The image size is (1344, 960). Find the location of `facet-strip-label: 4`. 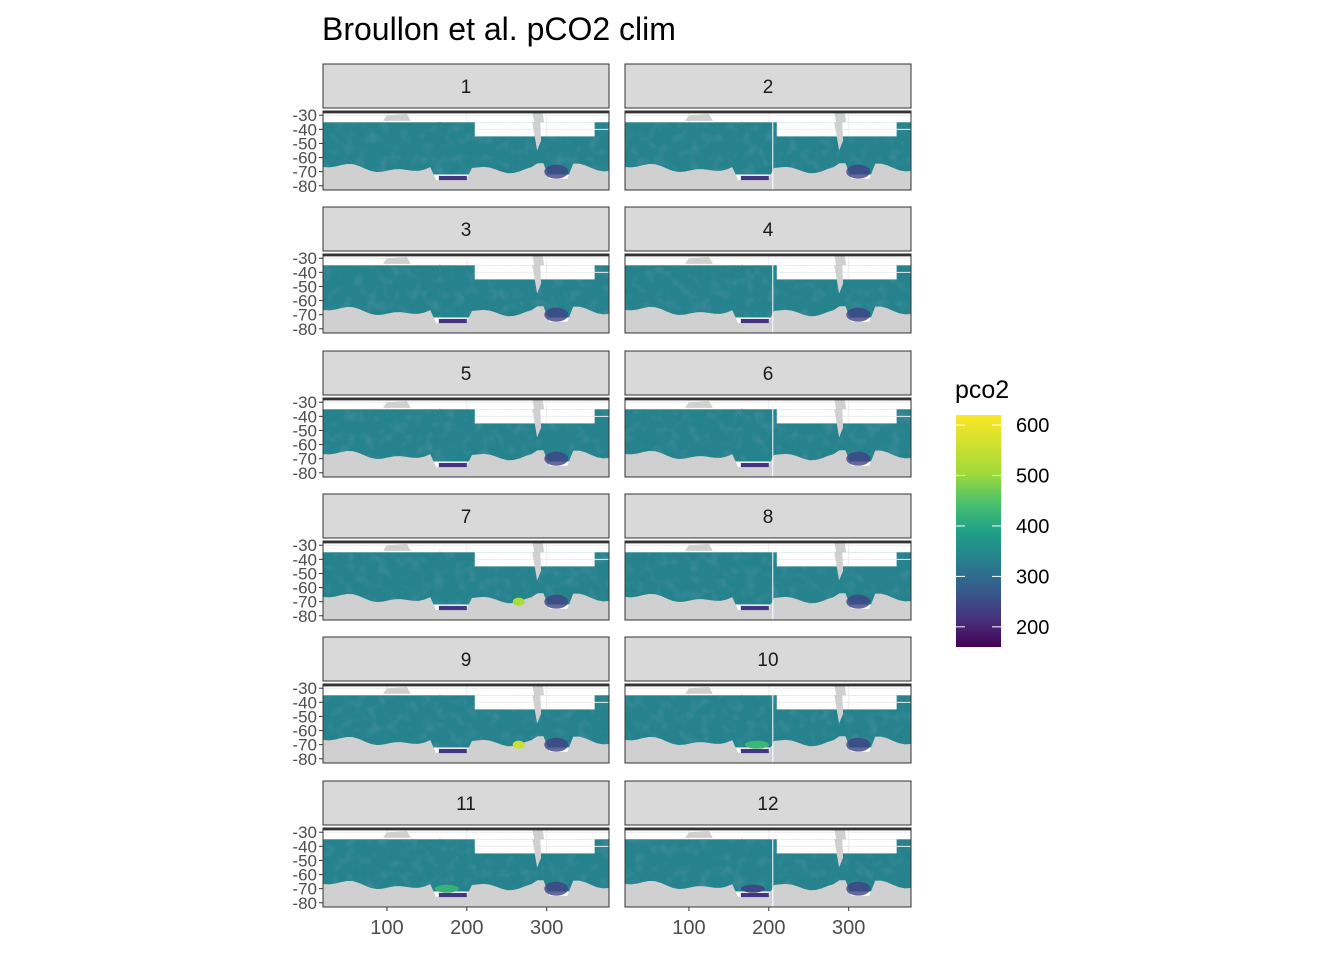

facet-strip-label: 4 is located at coordinates (768, 230).